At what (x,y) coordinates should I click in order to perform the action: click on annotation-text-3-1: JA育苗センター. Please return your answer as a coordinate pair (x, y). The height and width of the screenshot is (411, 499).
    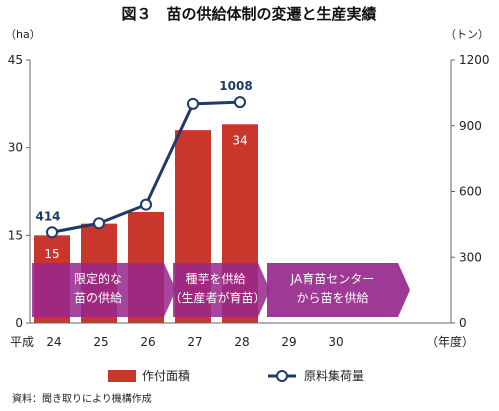
    Looking at the image, I should click on (332, 278).